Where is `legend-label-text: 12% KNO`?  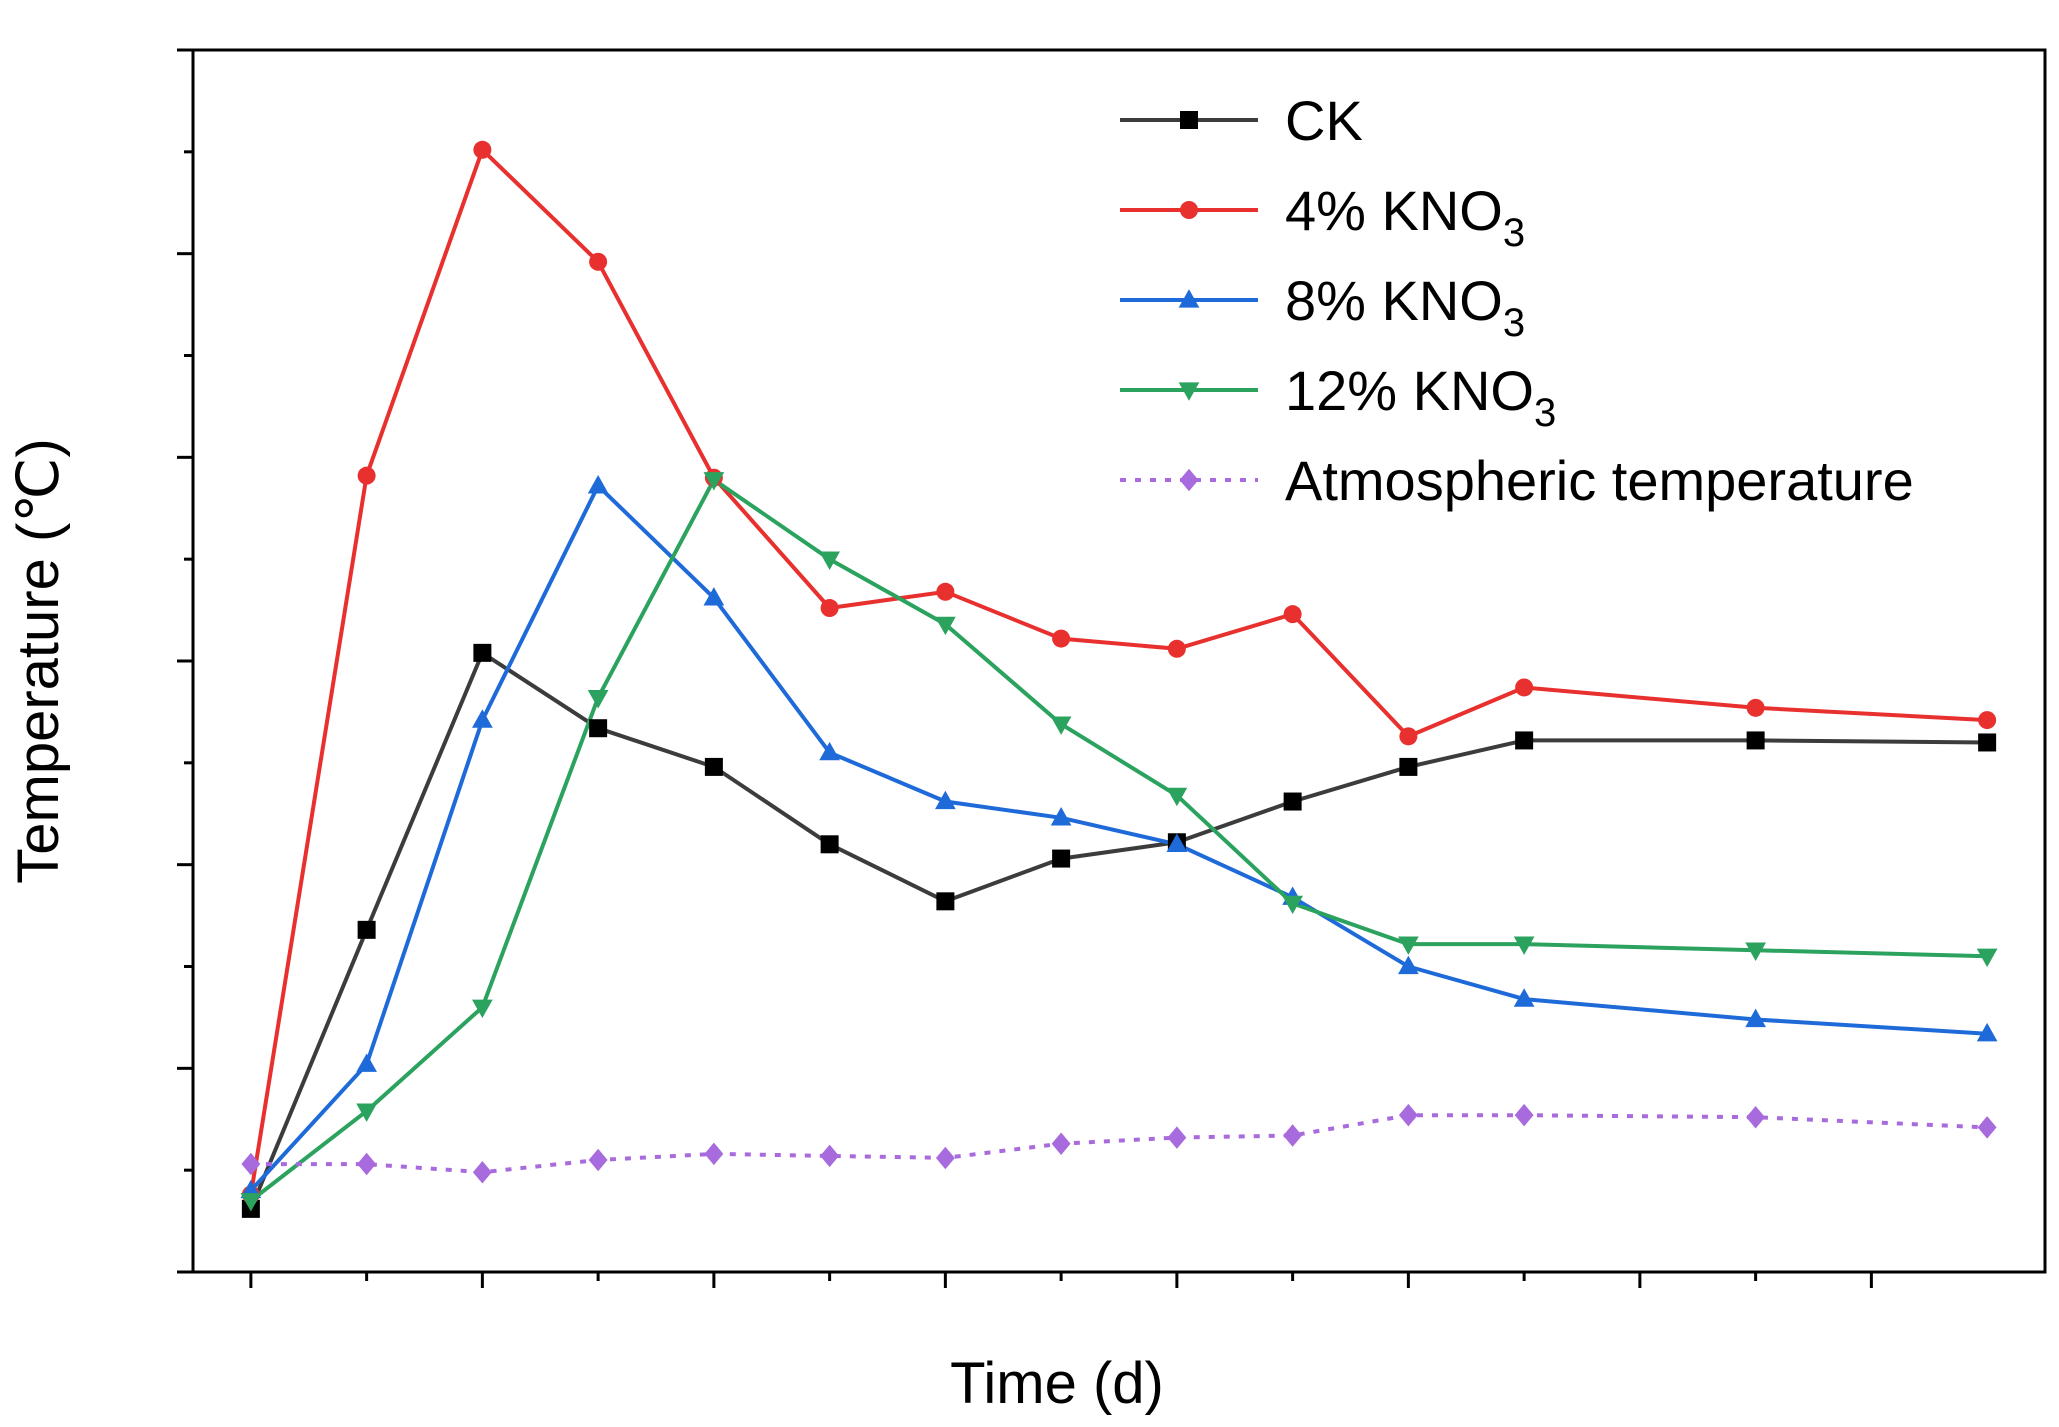 legend-label-text: 12% KNO is located at coordinates (1409, 390).